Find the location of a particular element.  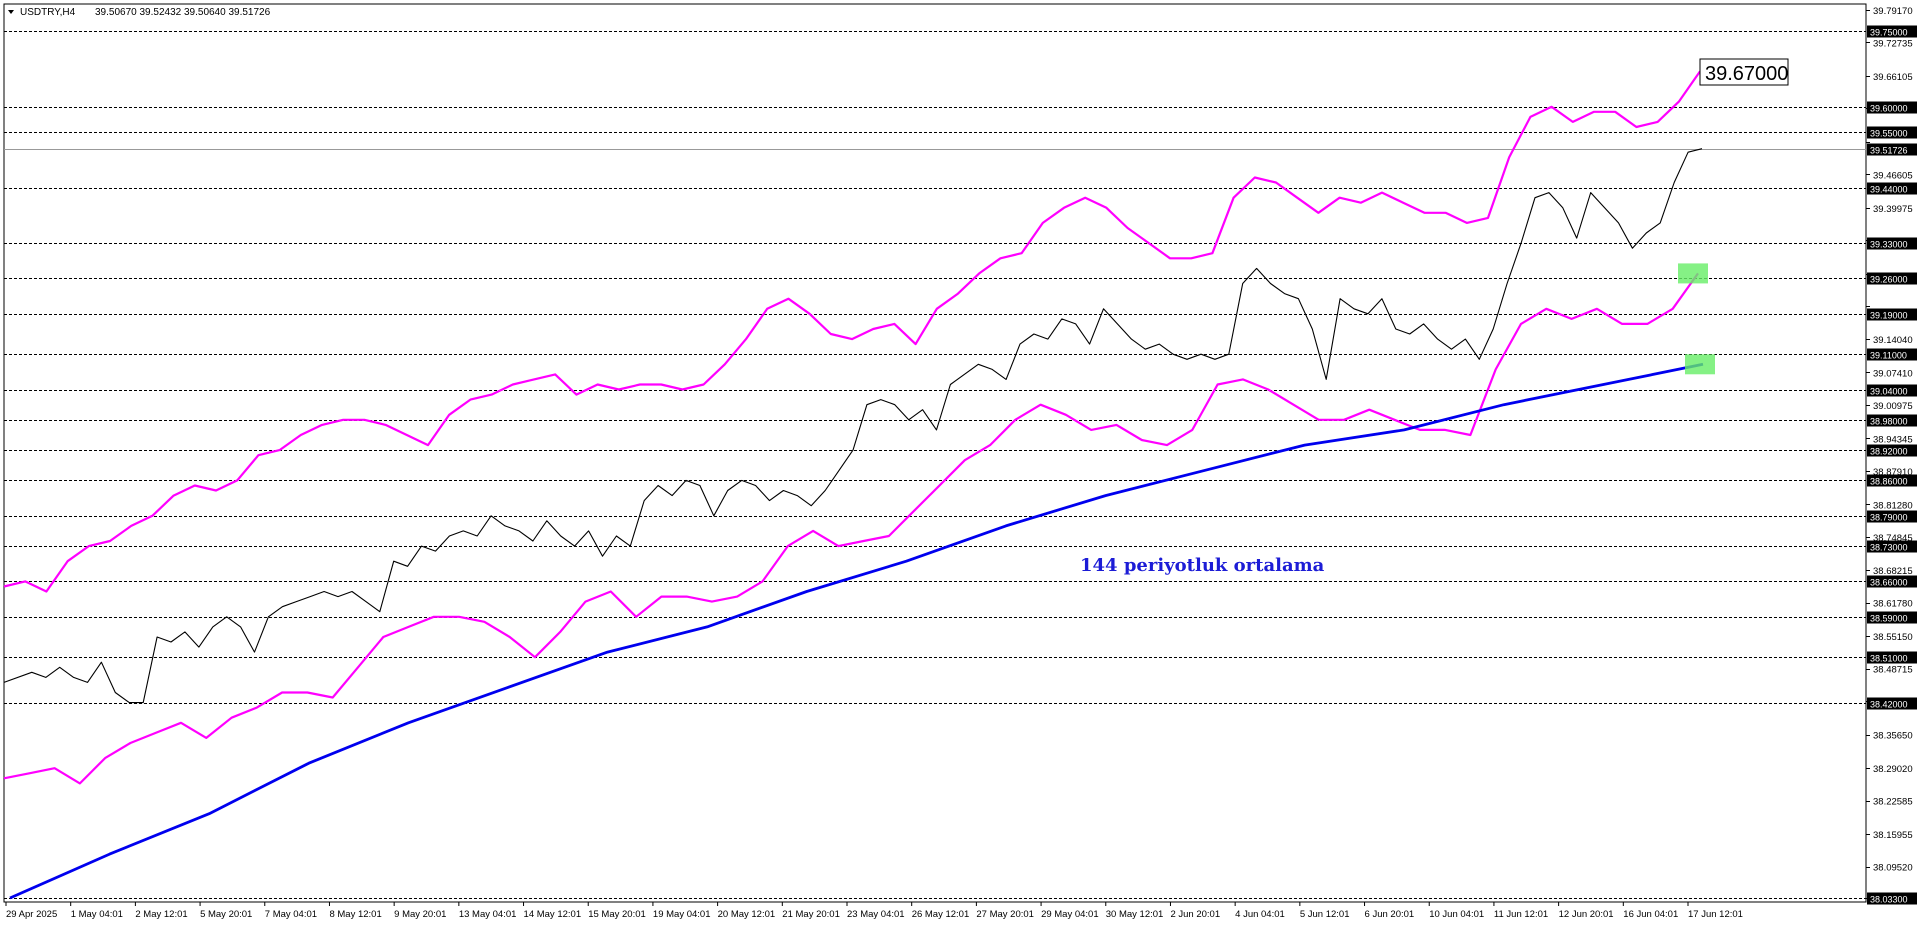

y-tick-label: 38.81280 is located at coordinates (1893, 505).